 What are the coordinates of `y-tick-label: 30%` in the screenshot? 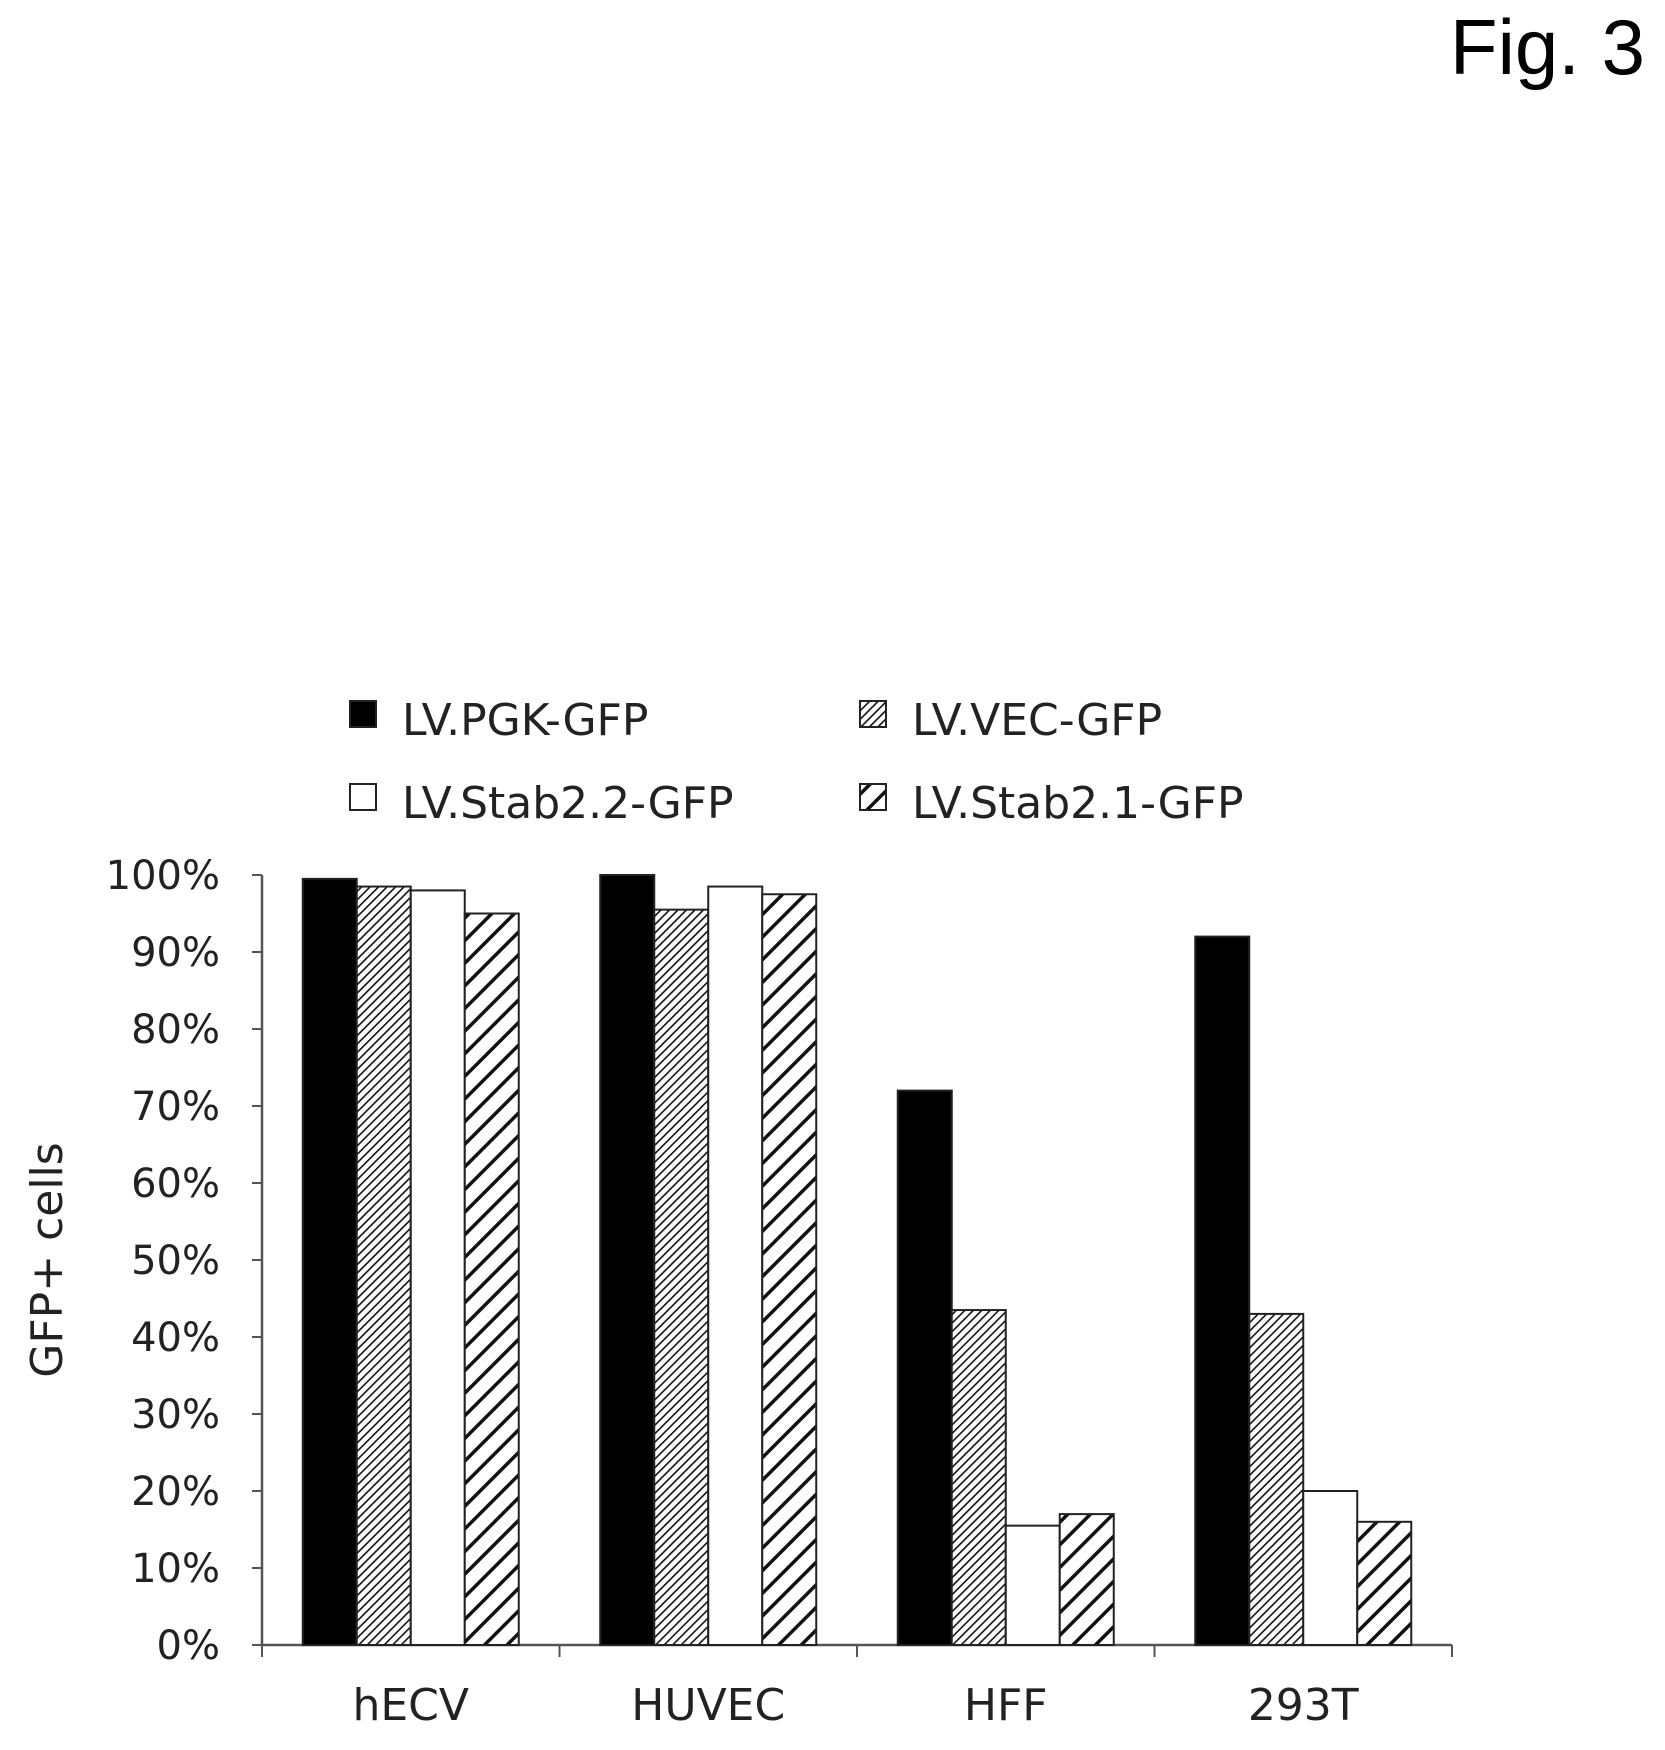 It's located at (175, 1415).